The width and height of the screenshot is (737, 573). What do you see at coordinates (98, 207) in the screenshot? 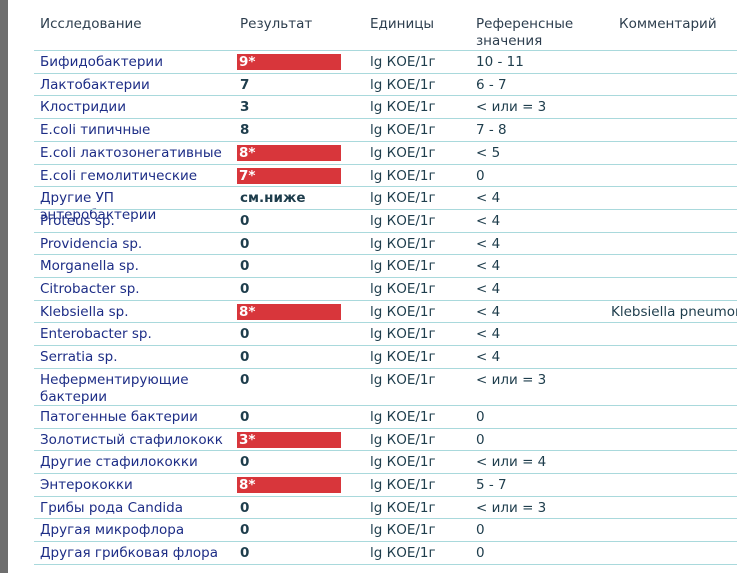
I see `test-name: Другие УП энтеробактерии` at bounding box center [98, 207].